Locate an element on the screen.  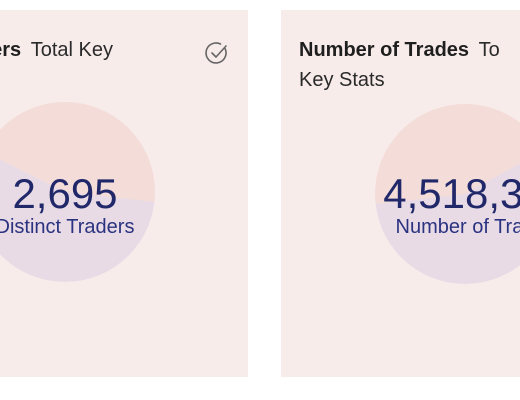
kpi-block: 4,518,39 Number of Trad is located at coordinates (447, 204).